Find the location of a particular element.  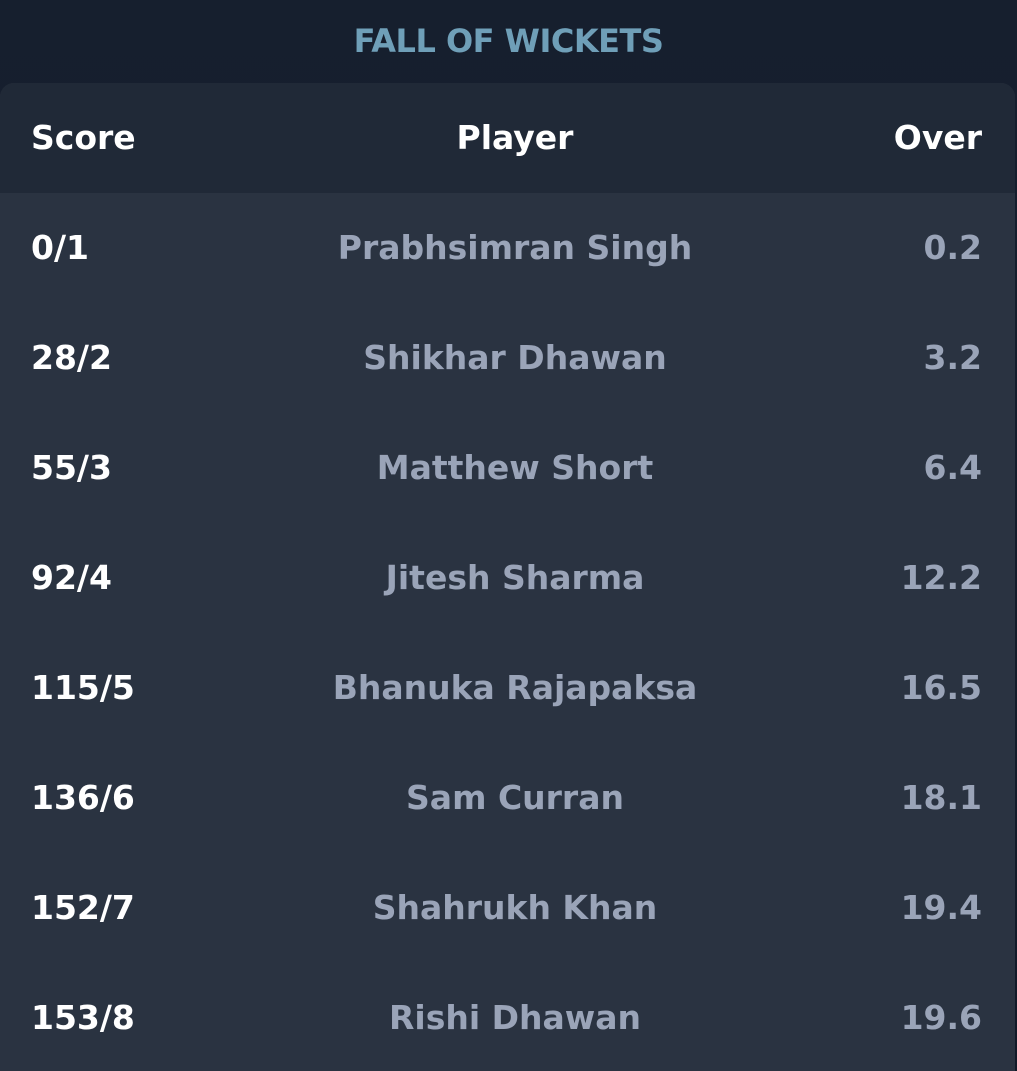

wicket-over: 18.1 is located at coordinates (941, 797).